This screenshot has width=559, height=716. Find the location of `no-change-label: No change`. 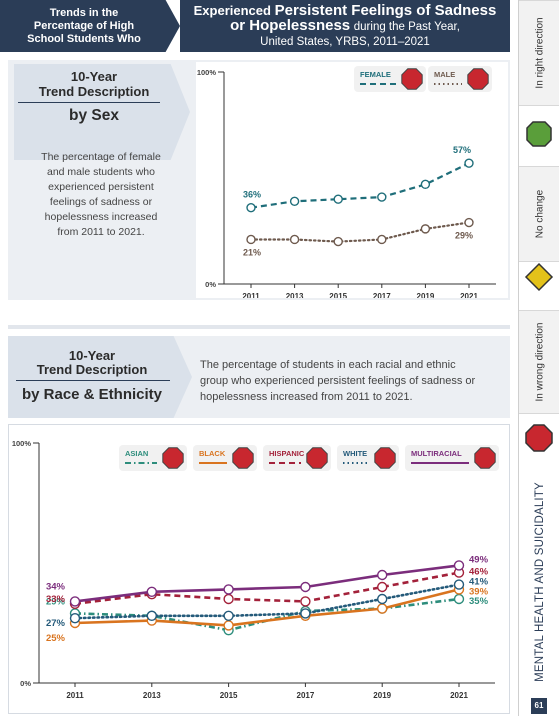

no-change-label: No change is located at coordinates (539, 214).